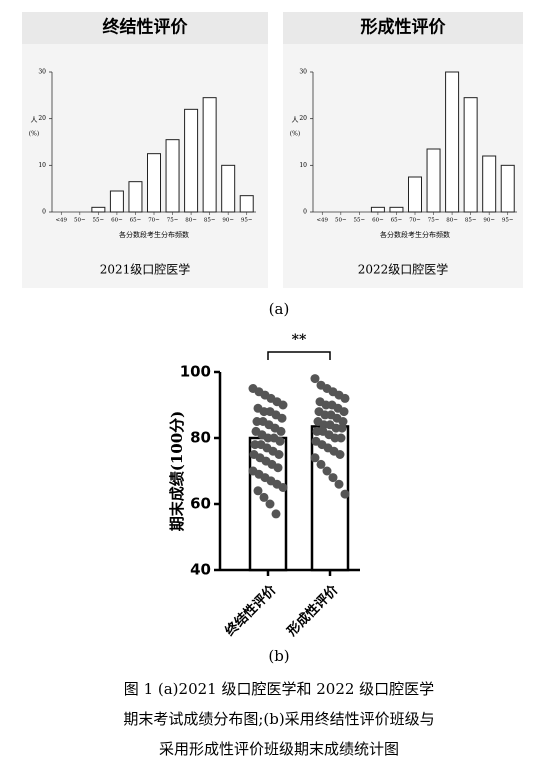 Image resolution: width=559 pixels, height=784 pixels. I want to click on panel-label: (a), so click(279, 309).